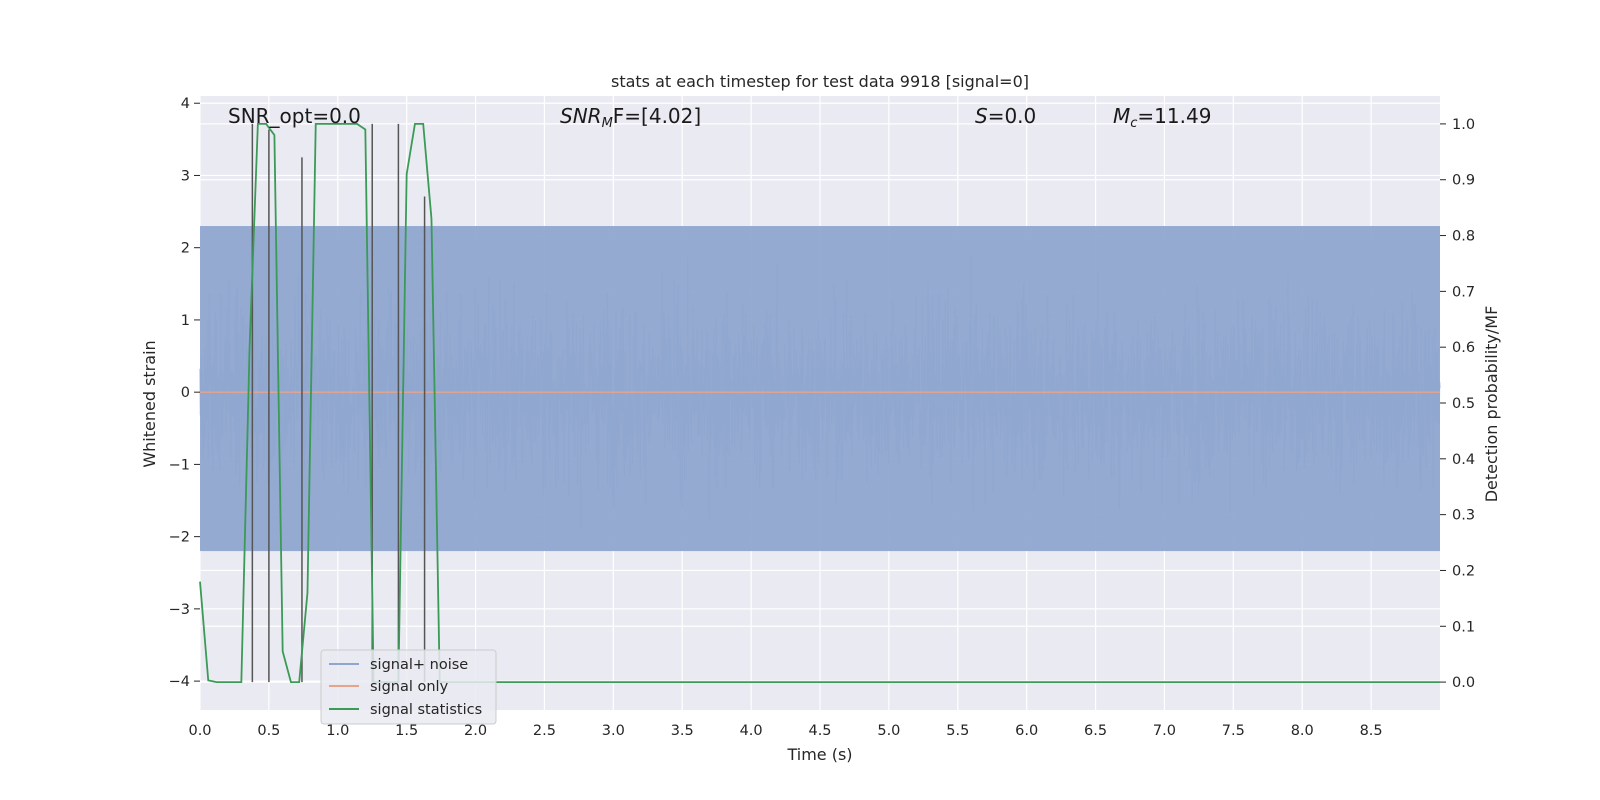  I want to click on x-tick-label: 7.0, so click(1164, 731).